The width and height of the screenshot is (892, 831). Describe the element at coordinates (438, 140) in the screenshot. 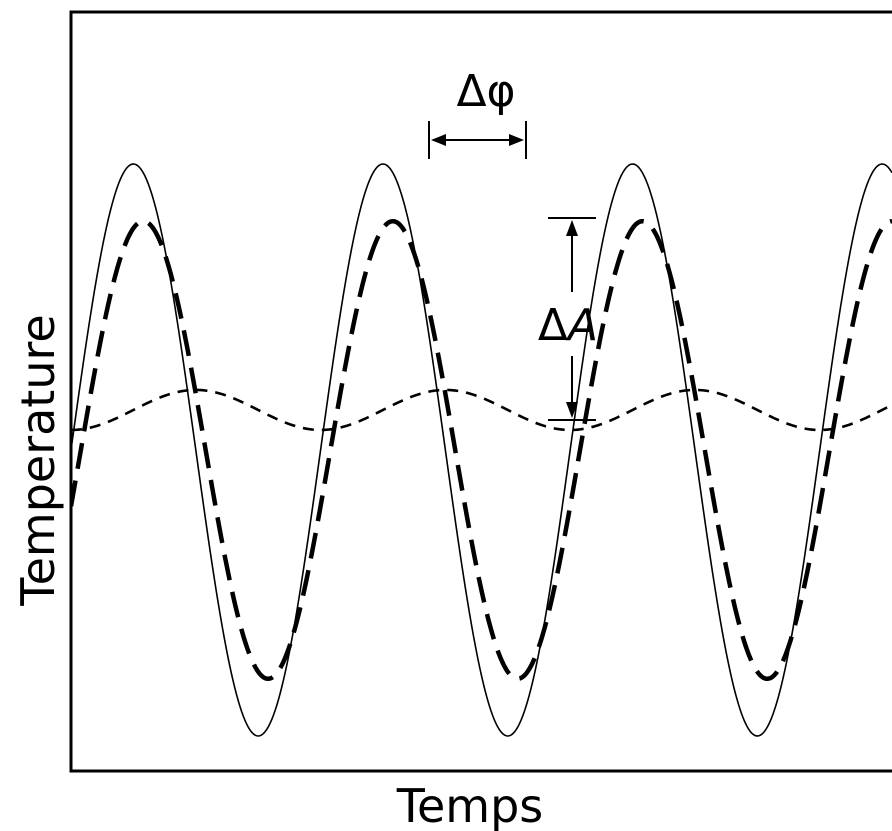

I see `delta-phi-left-arrowhead` at that location.